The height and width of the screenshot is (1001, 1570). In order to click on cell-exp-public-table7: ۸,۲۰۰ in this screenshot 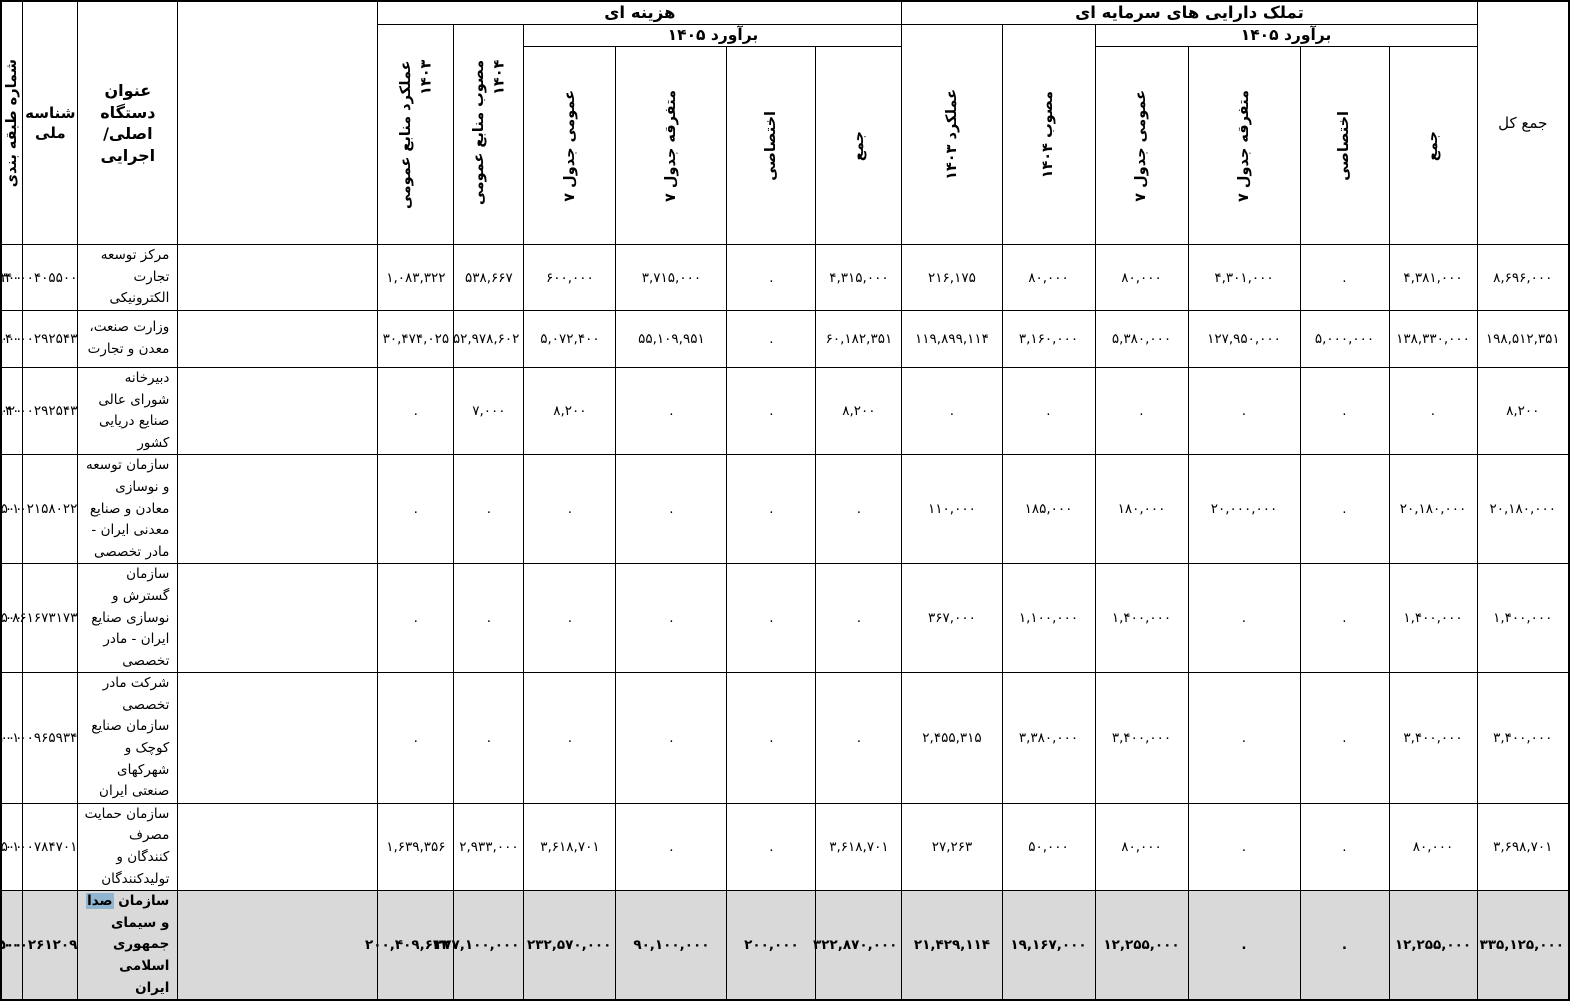, I will do `click(570, 411)`.